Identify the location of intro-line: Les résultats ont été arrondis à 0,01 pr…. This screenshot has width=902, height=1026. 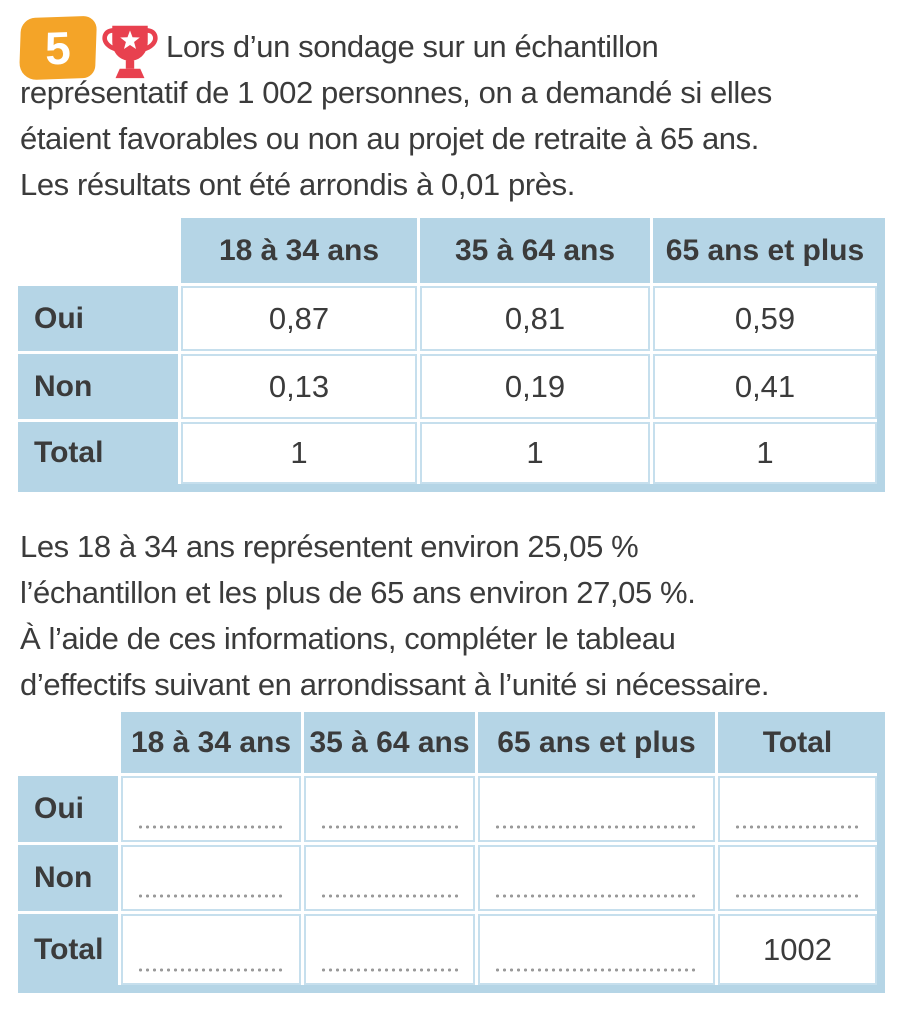
(297, 184).